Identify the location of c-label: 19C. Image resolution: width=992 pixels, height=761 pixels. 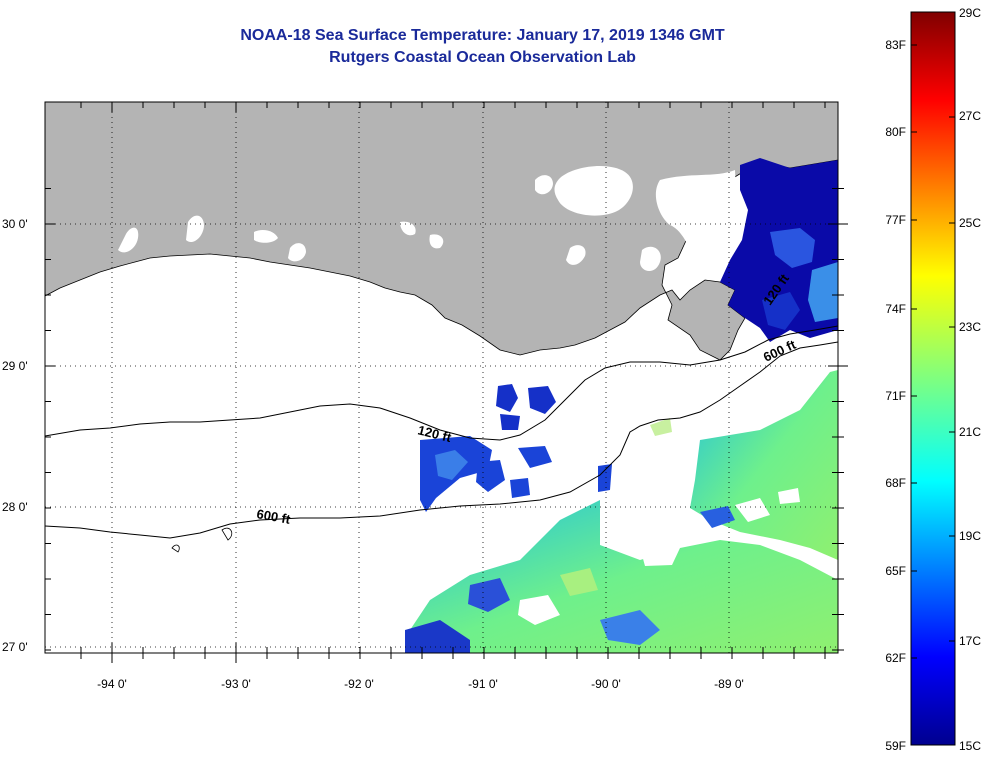
(970, 536).